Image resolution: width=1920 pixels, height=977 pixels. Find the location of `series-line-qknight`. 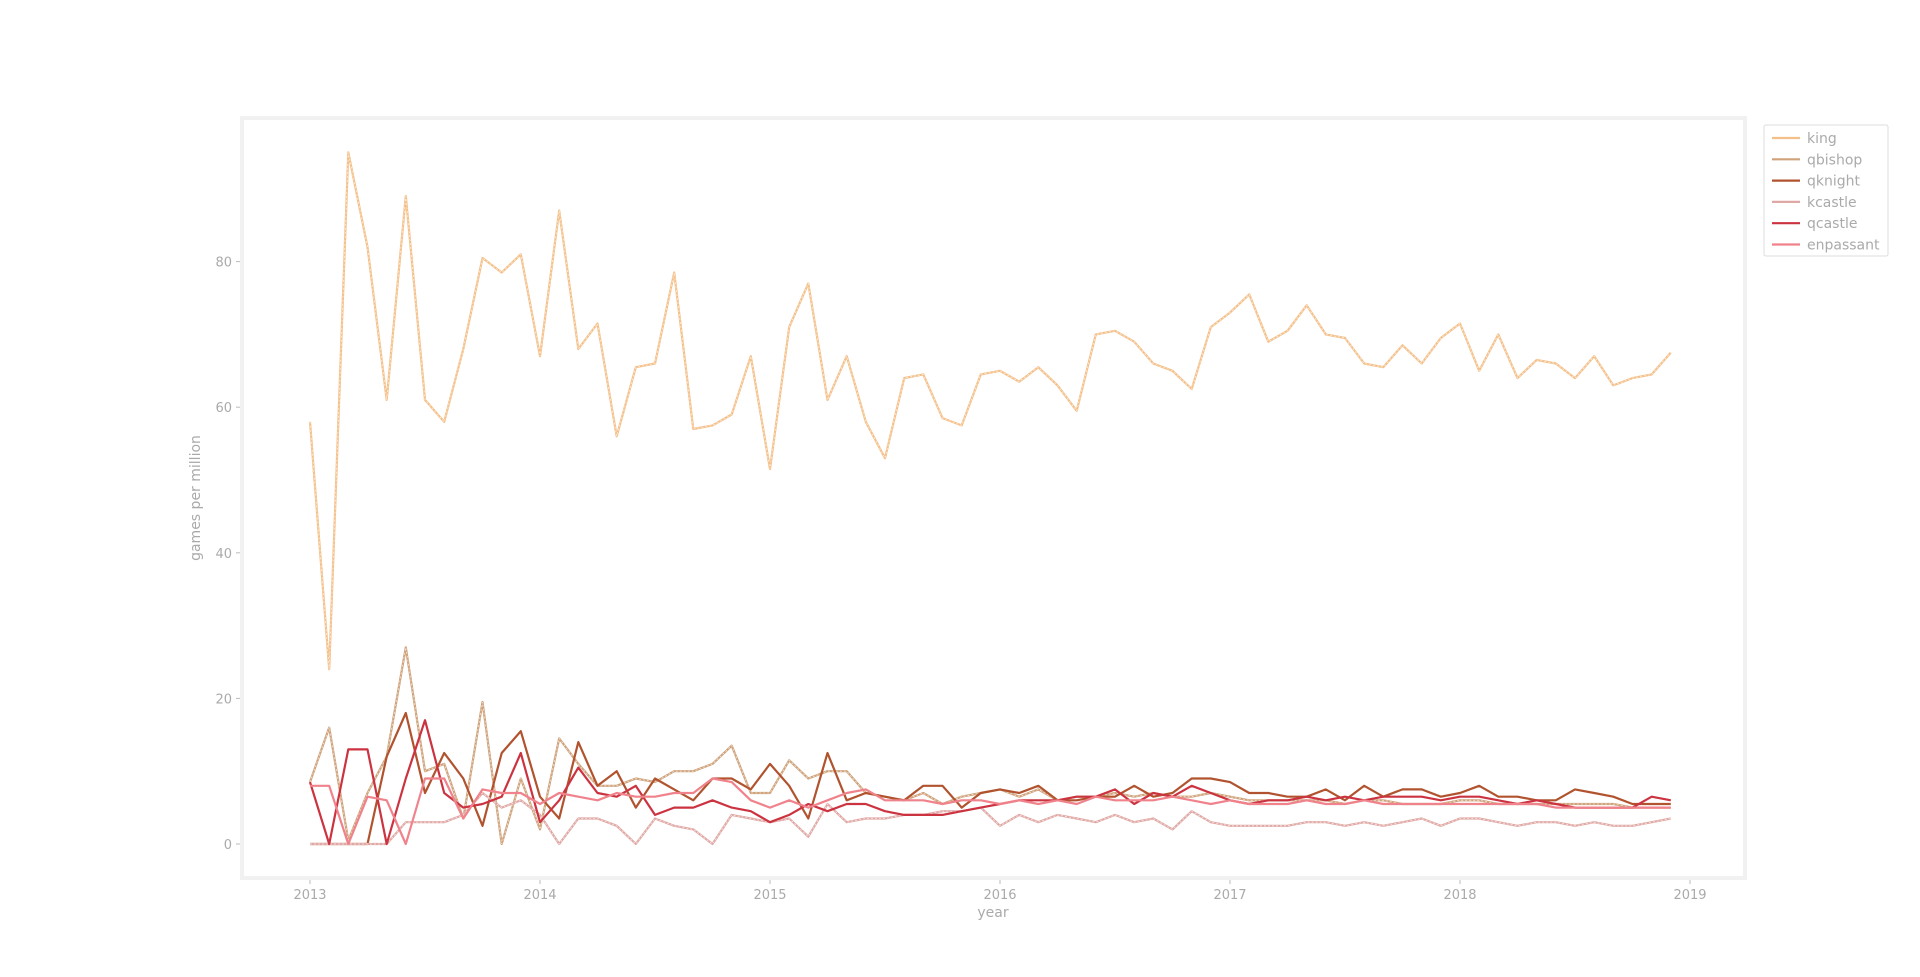

series-line-qknight is located at coordinates (990, 778).